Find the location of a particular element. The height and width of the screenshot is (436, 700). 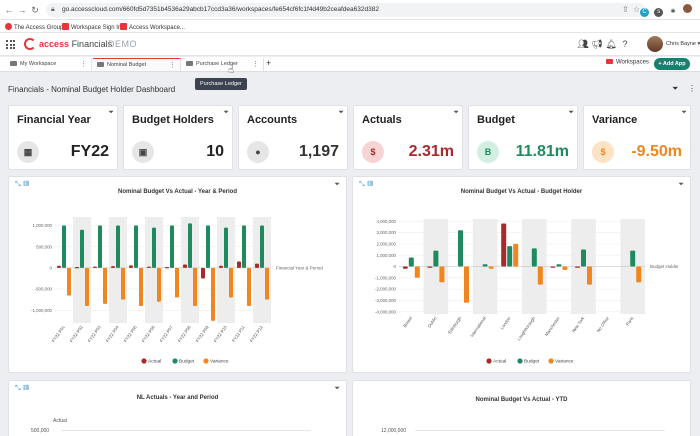

puzzle-icon: ✱ is located at coordinates (673, 12).